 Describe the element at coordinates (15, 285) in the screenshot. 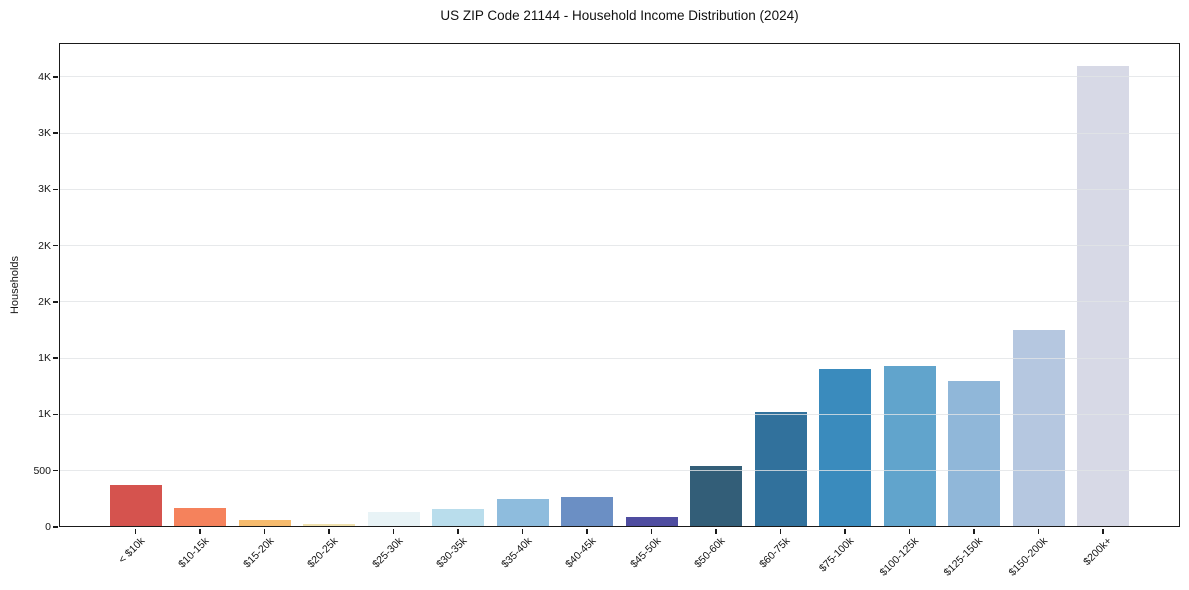

I see `y-axis-label: Households` at that location.